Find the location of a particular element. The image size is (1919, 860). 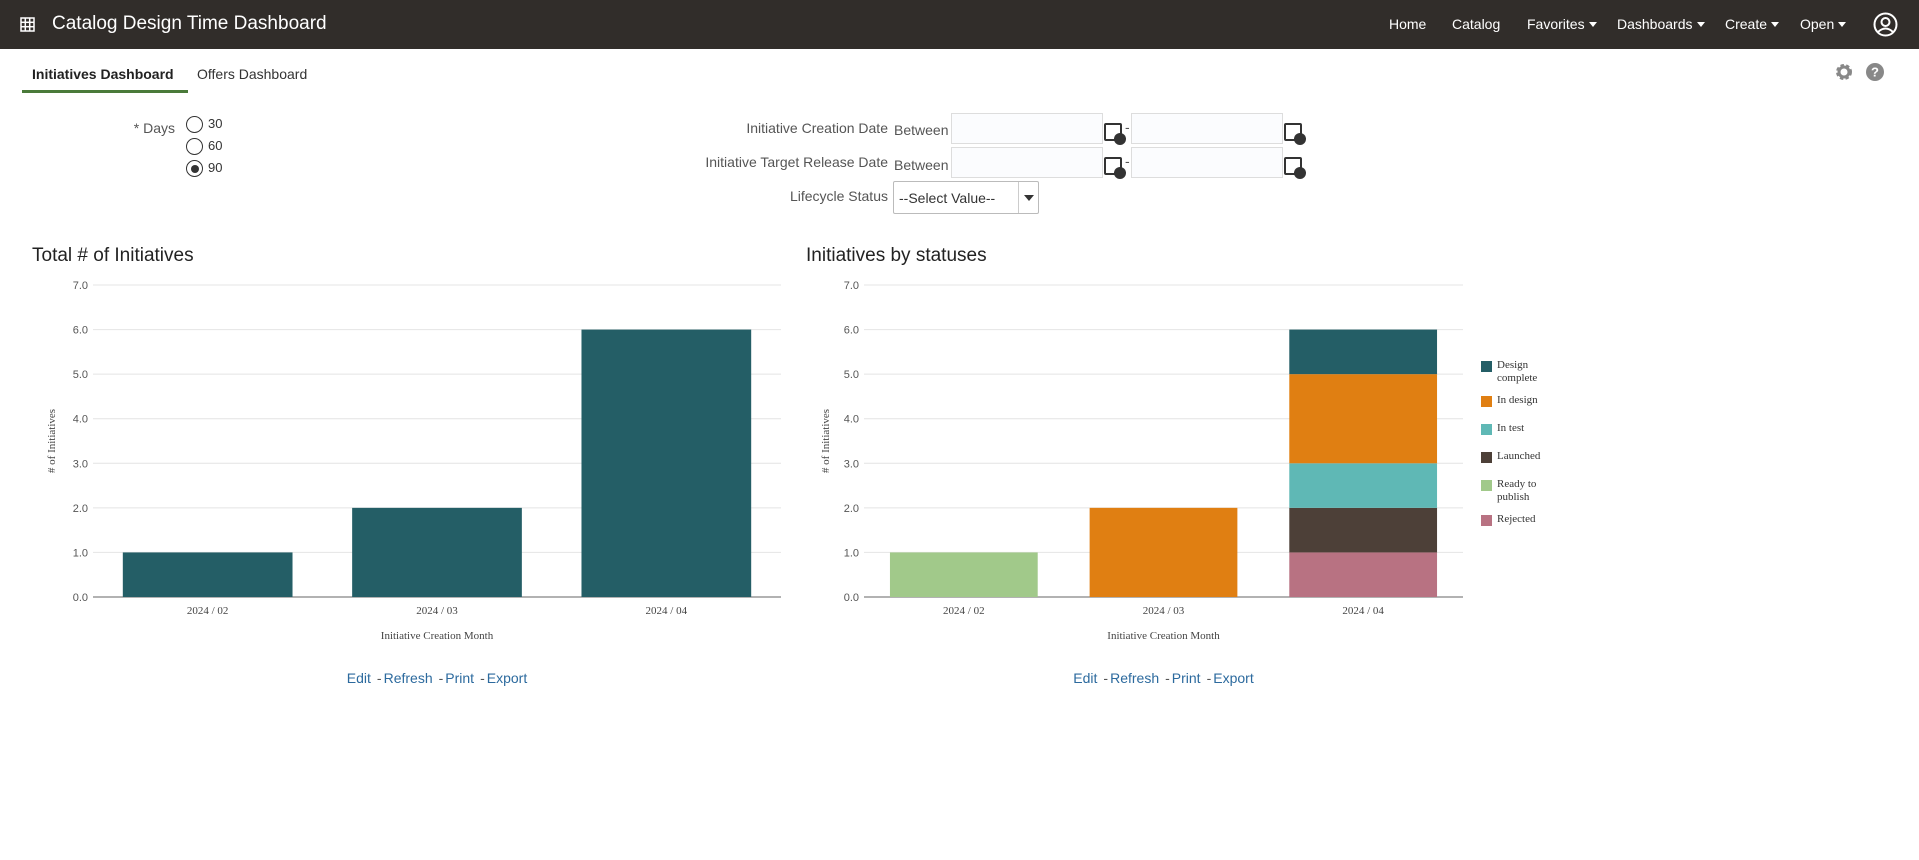

tab: Offers Dashboard is located at coordinates (252, 74).